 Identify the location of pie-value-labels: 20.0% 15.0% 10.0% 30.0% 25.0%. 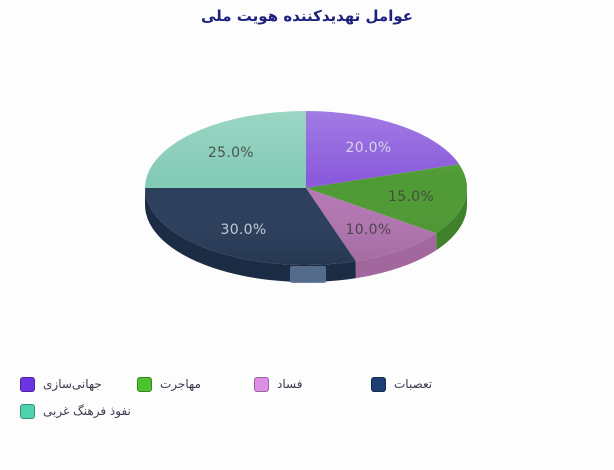
(321, 189).